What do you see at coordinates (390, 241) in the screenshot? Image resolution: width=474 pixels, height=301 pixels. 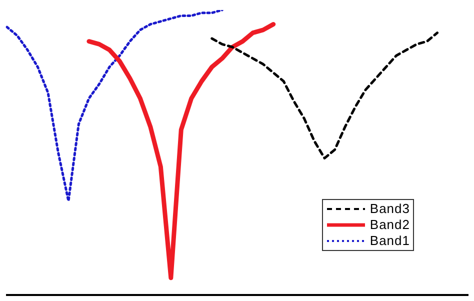 I see `legend-label: Band1` at bounding box center [390, 241].